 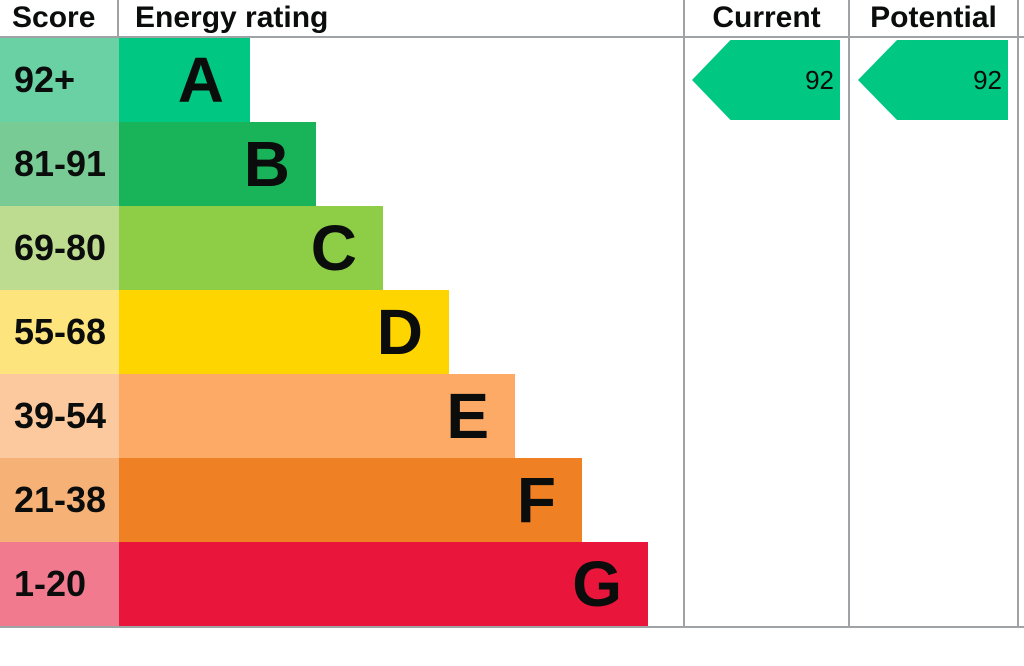 I want to click on score-cell: 69-80, so click(x=59, y=248).